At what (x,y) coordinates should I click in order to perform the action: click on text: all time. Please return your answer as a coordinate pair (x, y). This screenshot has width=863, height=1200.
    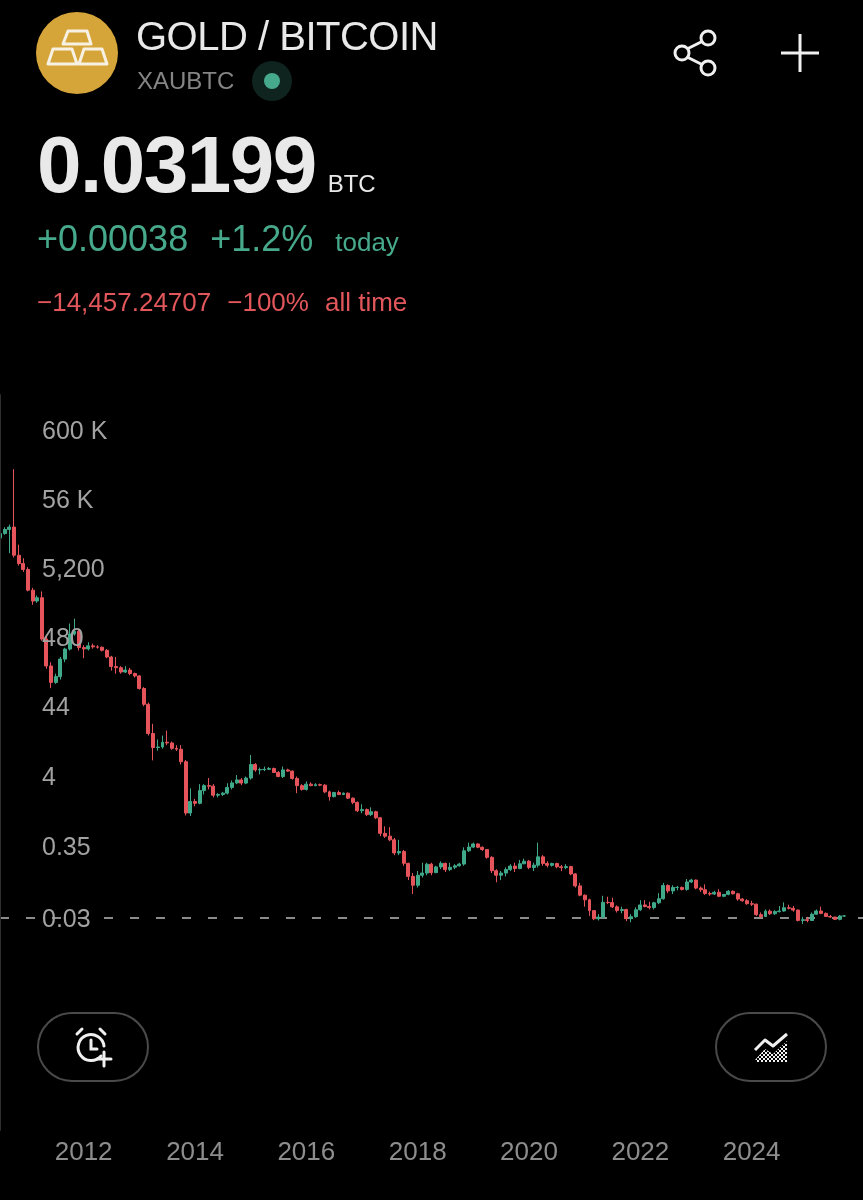
    Looking at the image, I should click on (366, 302).